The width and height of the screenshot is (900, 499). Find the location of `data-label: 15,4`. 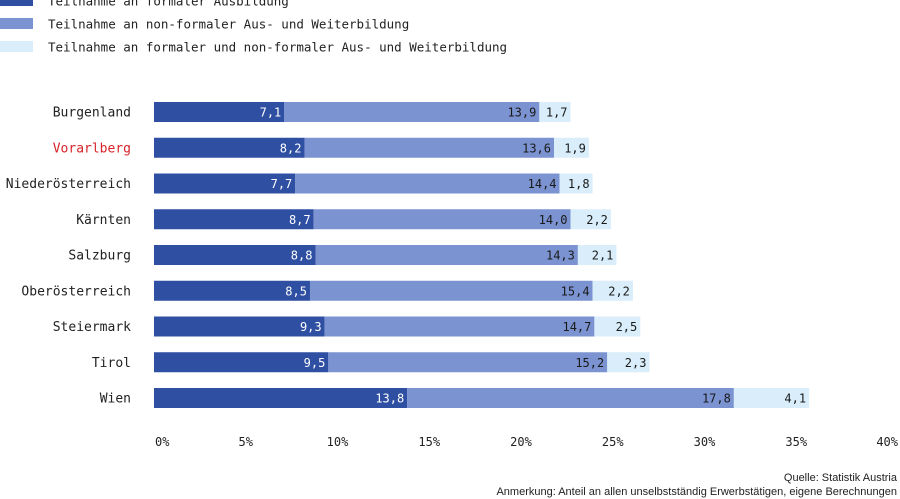

data-label: 15,4 is located at coordinates (575, 291).